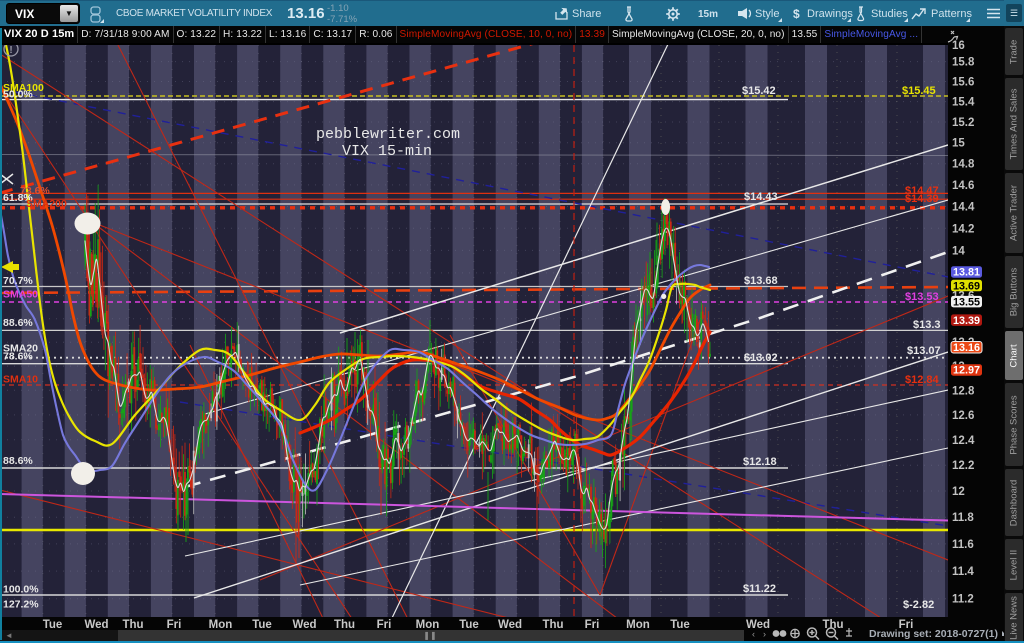  I want to click on svg-text: $11.22, so click(759, 589).